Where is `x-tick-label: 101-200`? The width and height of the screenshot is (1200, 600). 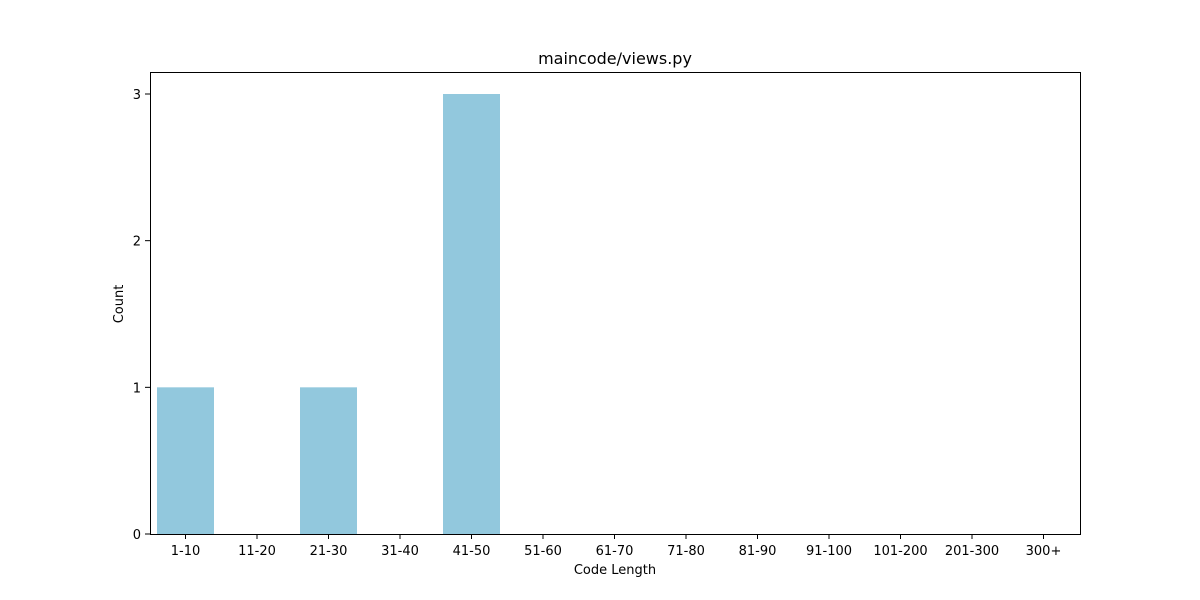
x-tick-label: 101-200 is located at coordinates (900, 551).